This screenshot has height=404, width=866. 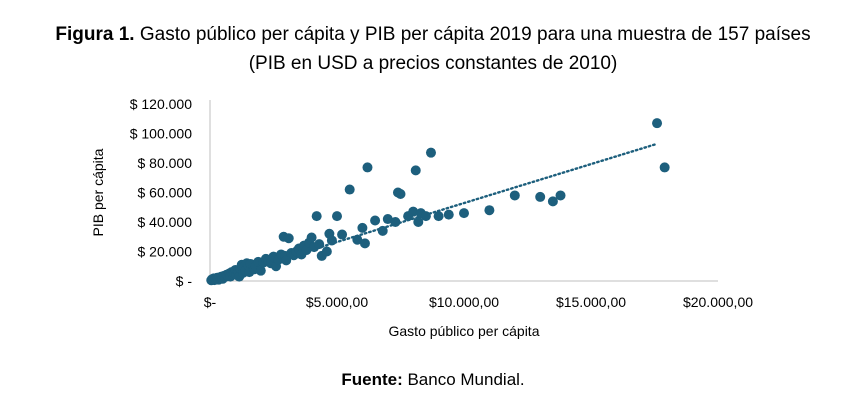 What do you see at coordinates (161, 104) in the screenshot?
I see `y-tick-label: $ 120.000` at bounding box center [161, 104].